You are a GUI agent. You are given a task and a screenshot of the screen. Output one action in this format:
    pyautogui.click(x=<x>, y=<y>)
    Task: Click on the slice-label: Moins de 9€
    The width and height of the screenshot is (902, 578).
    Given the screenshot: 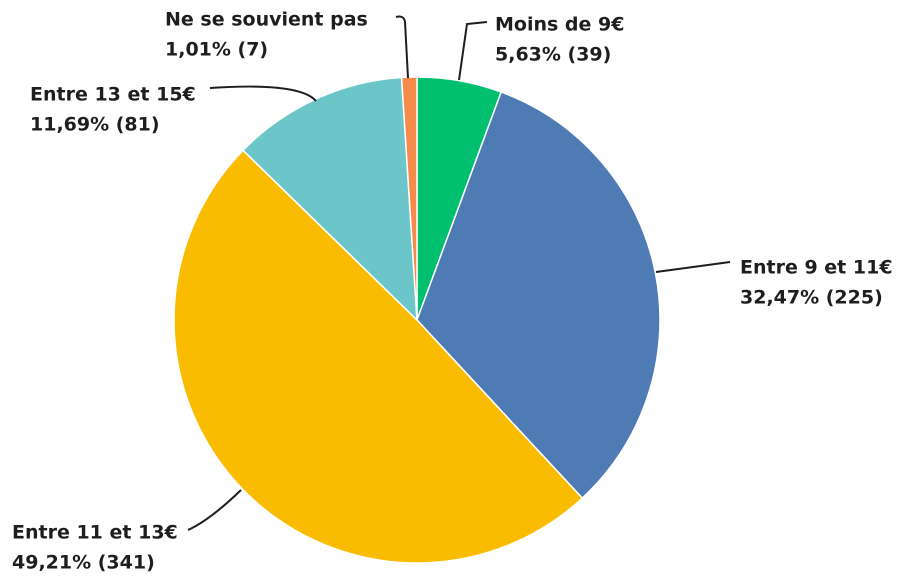 What is the action you would take?
    pyautogui.click(x=559, y=25)
    